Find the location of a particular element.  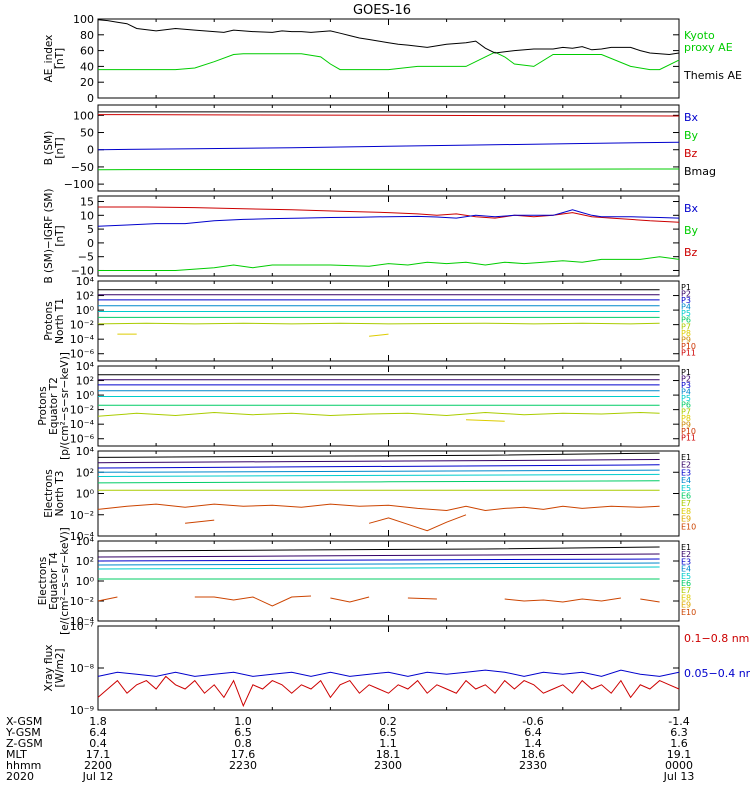

y-tick-label: 10⁰ is located at coordinates (85, 494).